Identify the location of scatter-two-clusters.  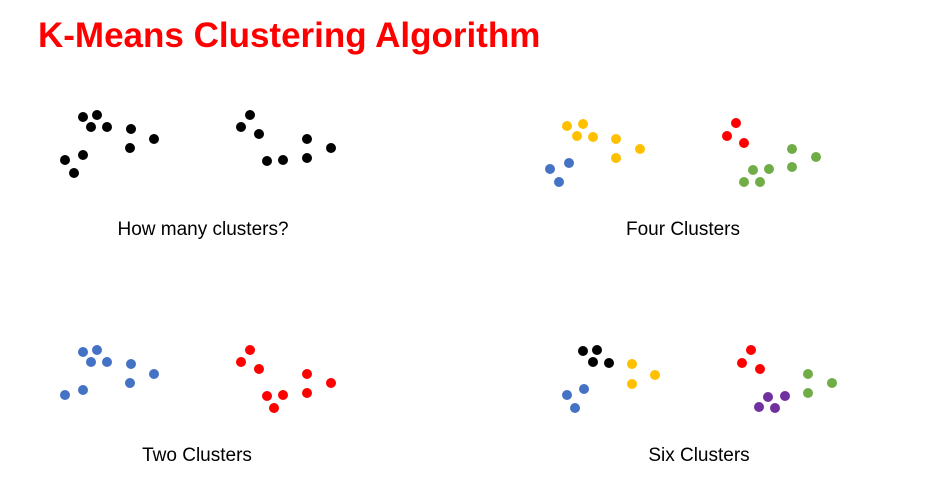
(205, 380).